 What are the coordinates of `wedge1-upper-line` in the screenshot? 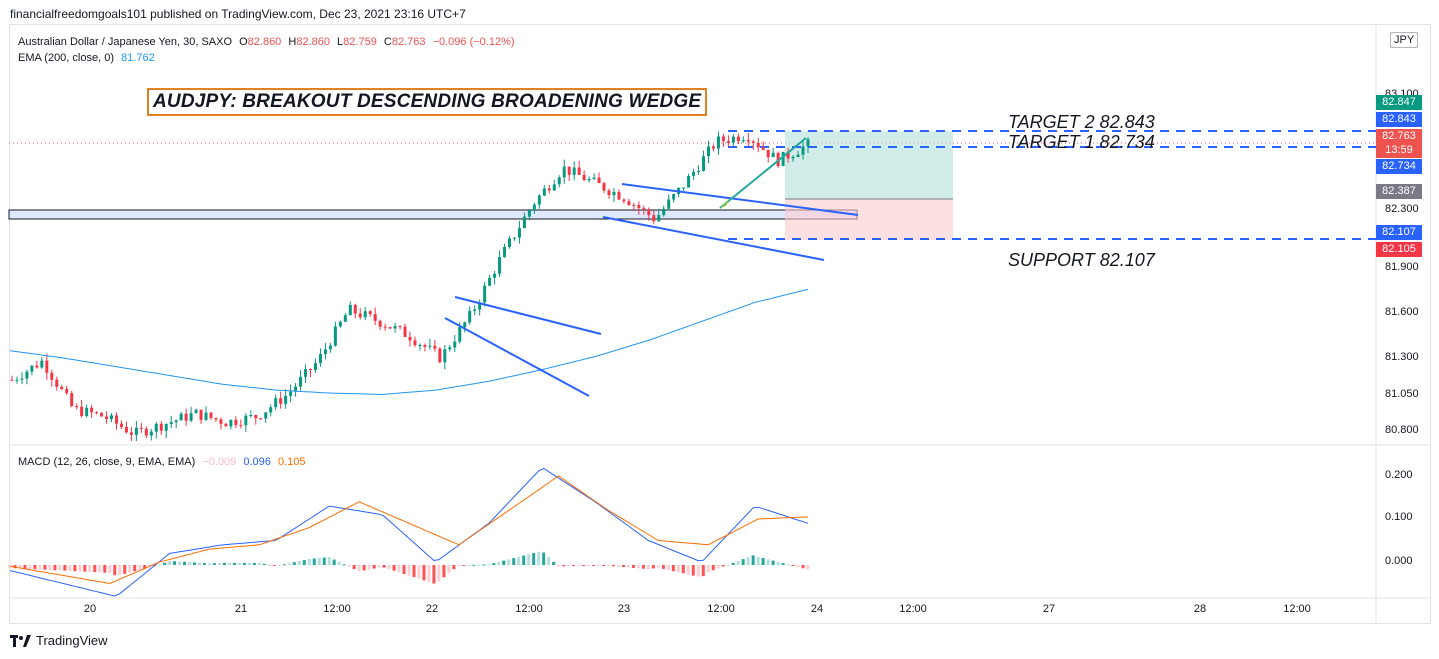 It's located at (528, 315).